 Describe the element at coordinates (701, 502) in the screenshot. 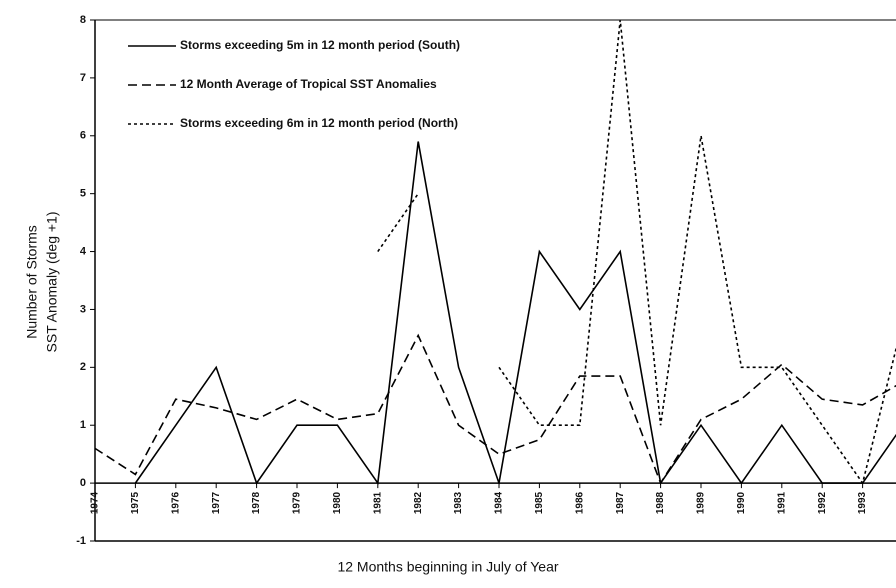

I see `x-tick-label: 1989` at that location.